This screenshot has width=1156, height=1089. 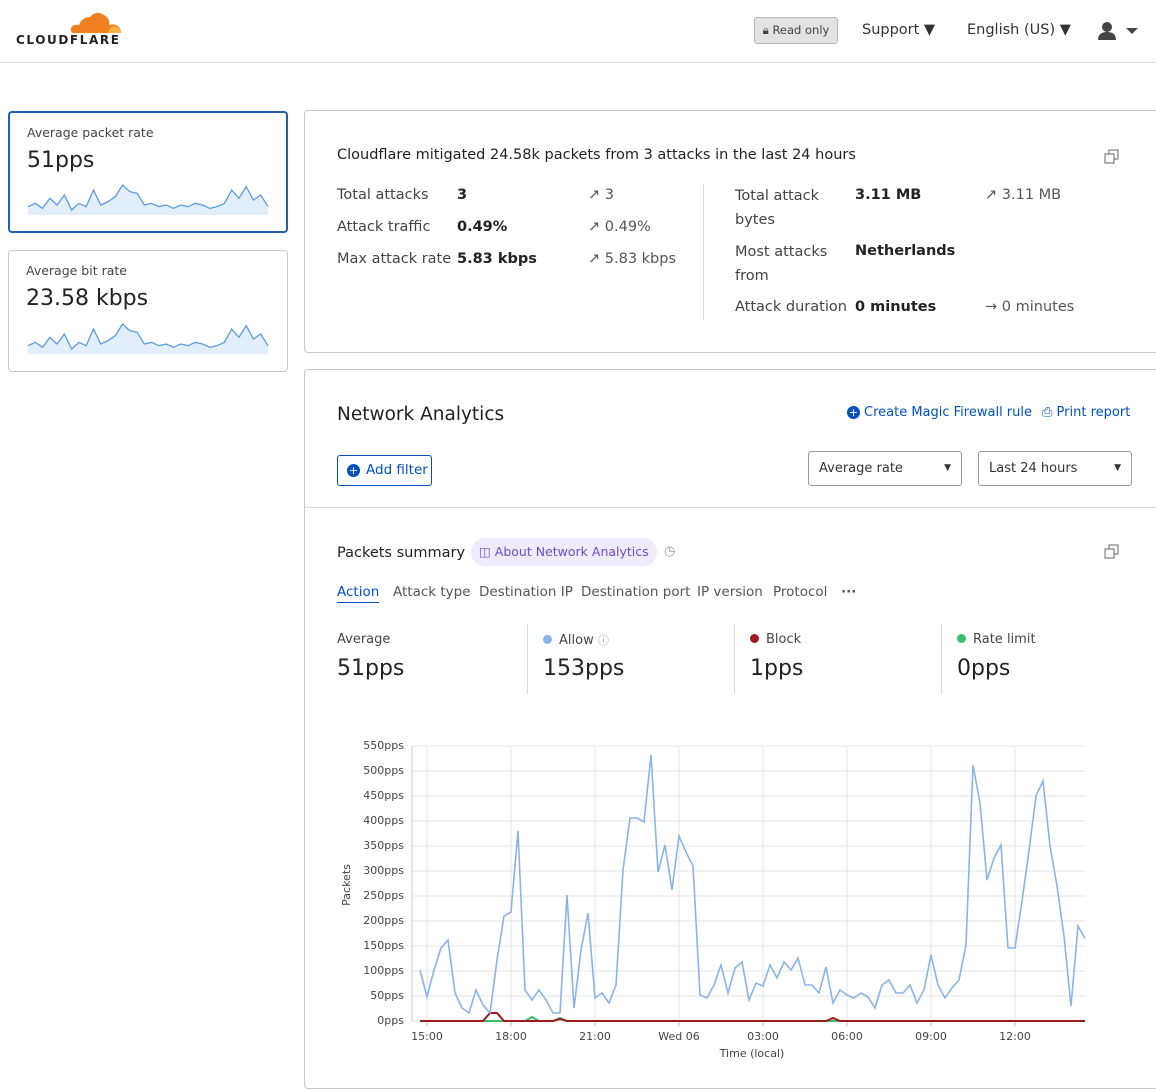 I want to click on stat-value: 1pps, so click(x=777, y=668).